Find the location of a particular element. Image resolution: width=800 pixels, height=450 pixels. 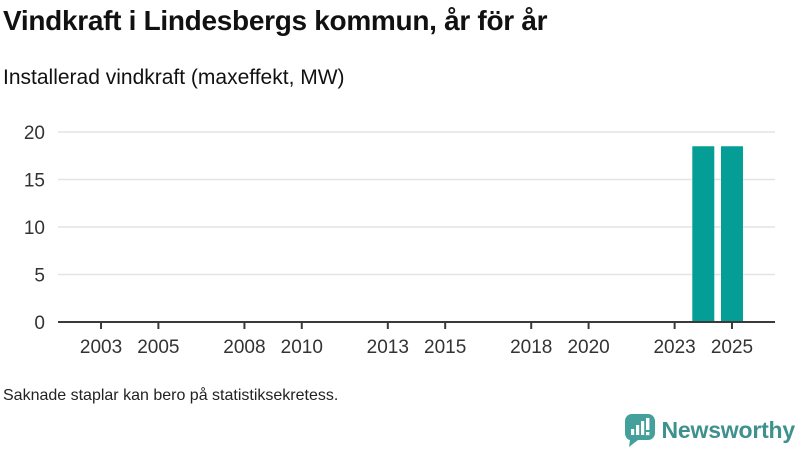

y-tick-label: 5 is located at coordinates (39, 276).